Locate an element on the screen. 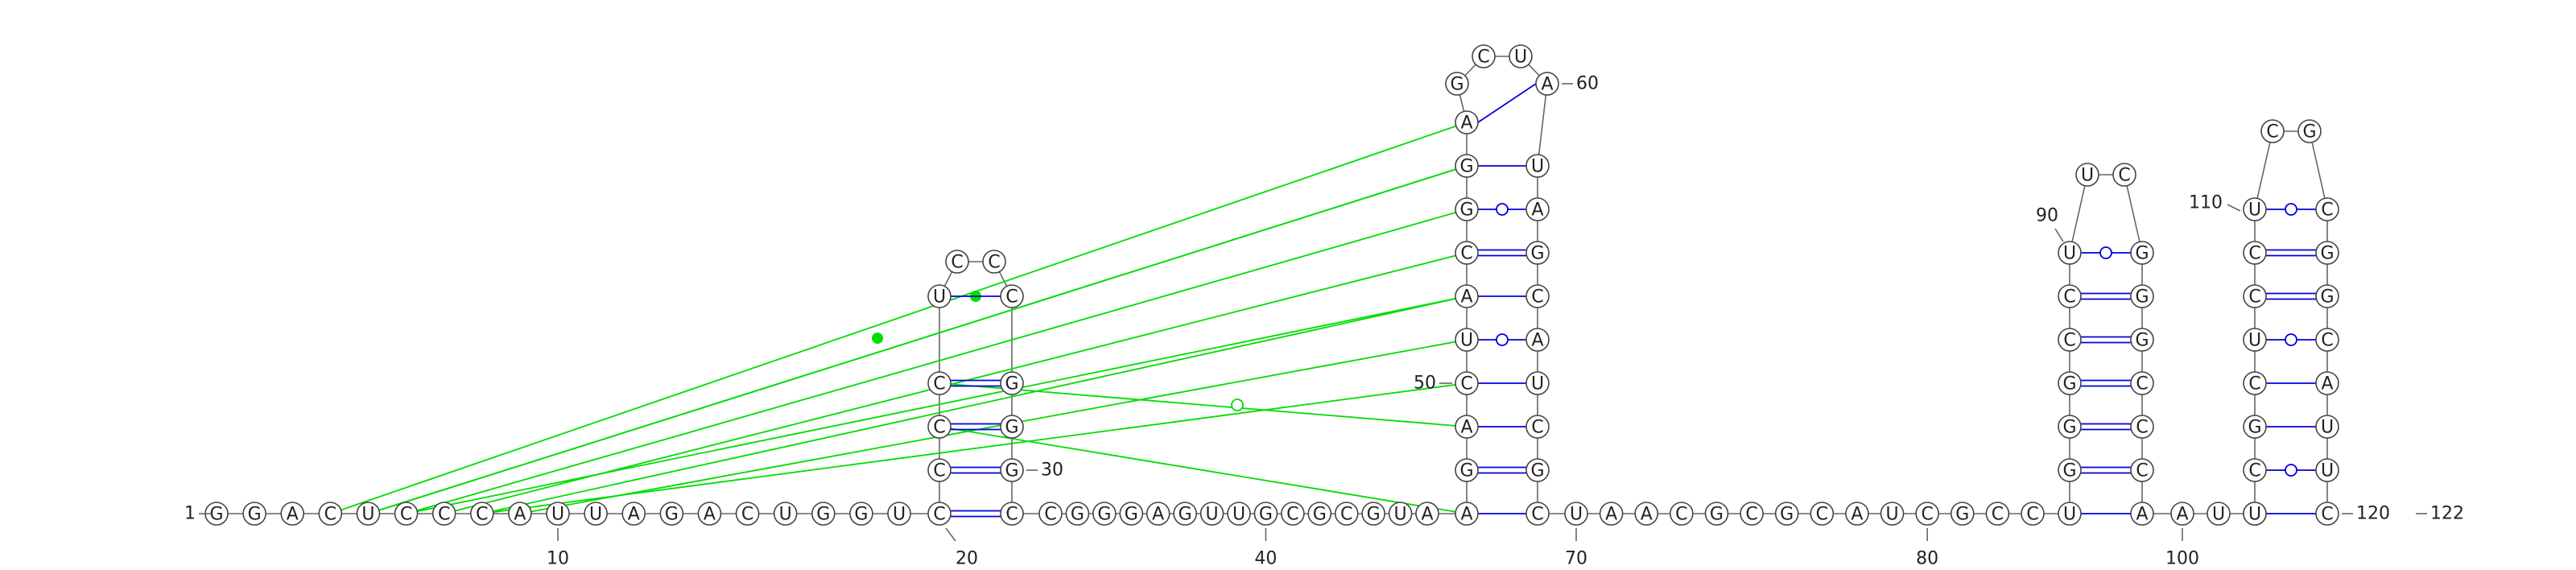 This screenshot has width=2576, height=570. numbering-label: 120 is located at coordinates (2373, 514).